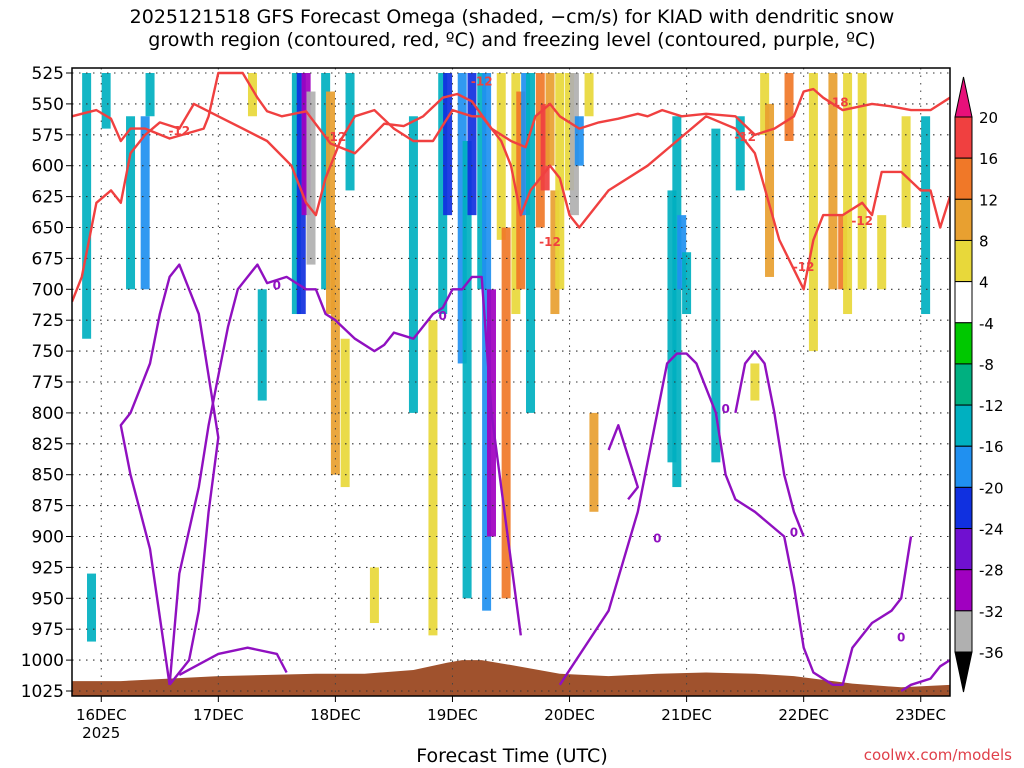 The width and height of the screenshot is (1024, 768). Describe the element at coordinates (984, 241) in the screenshot. I see `colorbar-label: 8` at that location.